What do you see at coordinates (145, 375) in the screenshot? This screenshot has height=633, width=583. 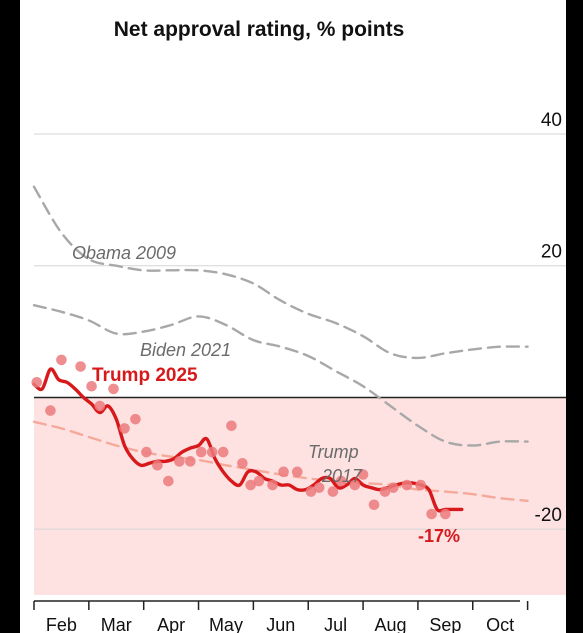 I see `series-label-trump-2025: Trump 2025` at bounding box center [145, 375].